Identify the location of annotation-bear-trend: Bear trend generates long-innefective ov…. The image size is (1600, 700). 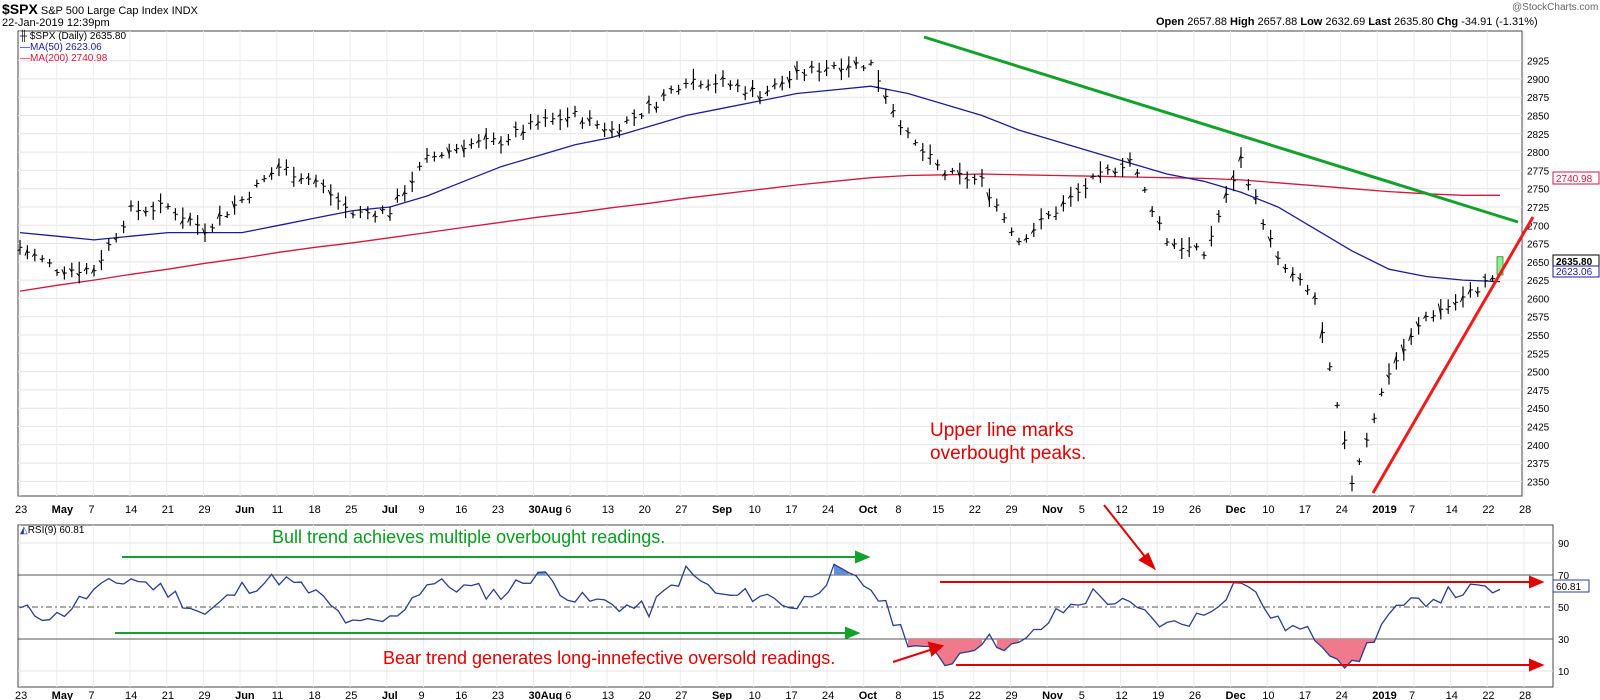
(609, 658).